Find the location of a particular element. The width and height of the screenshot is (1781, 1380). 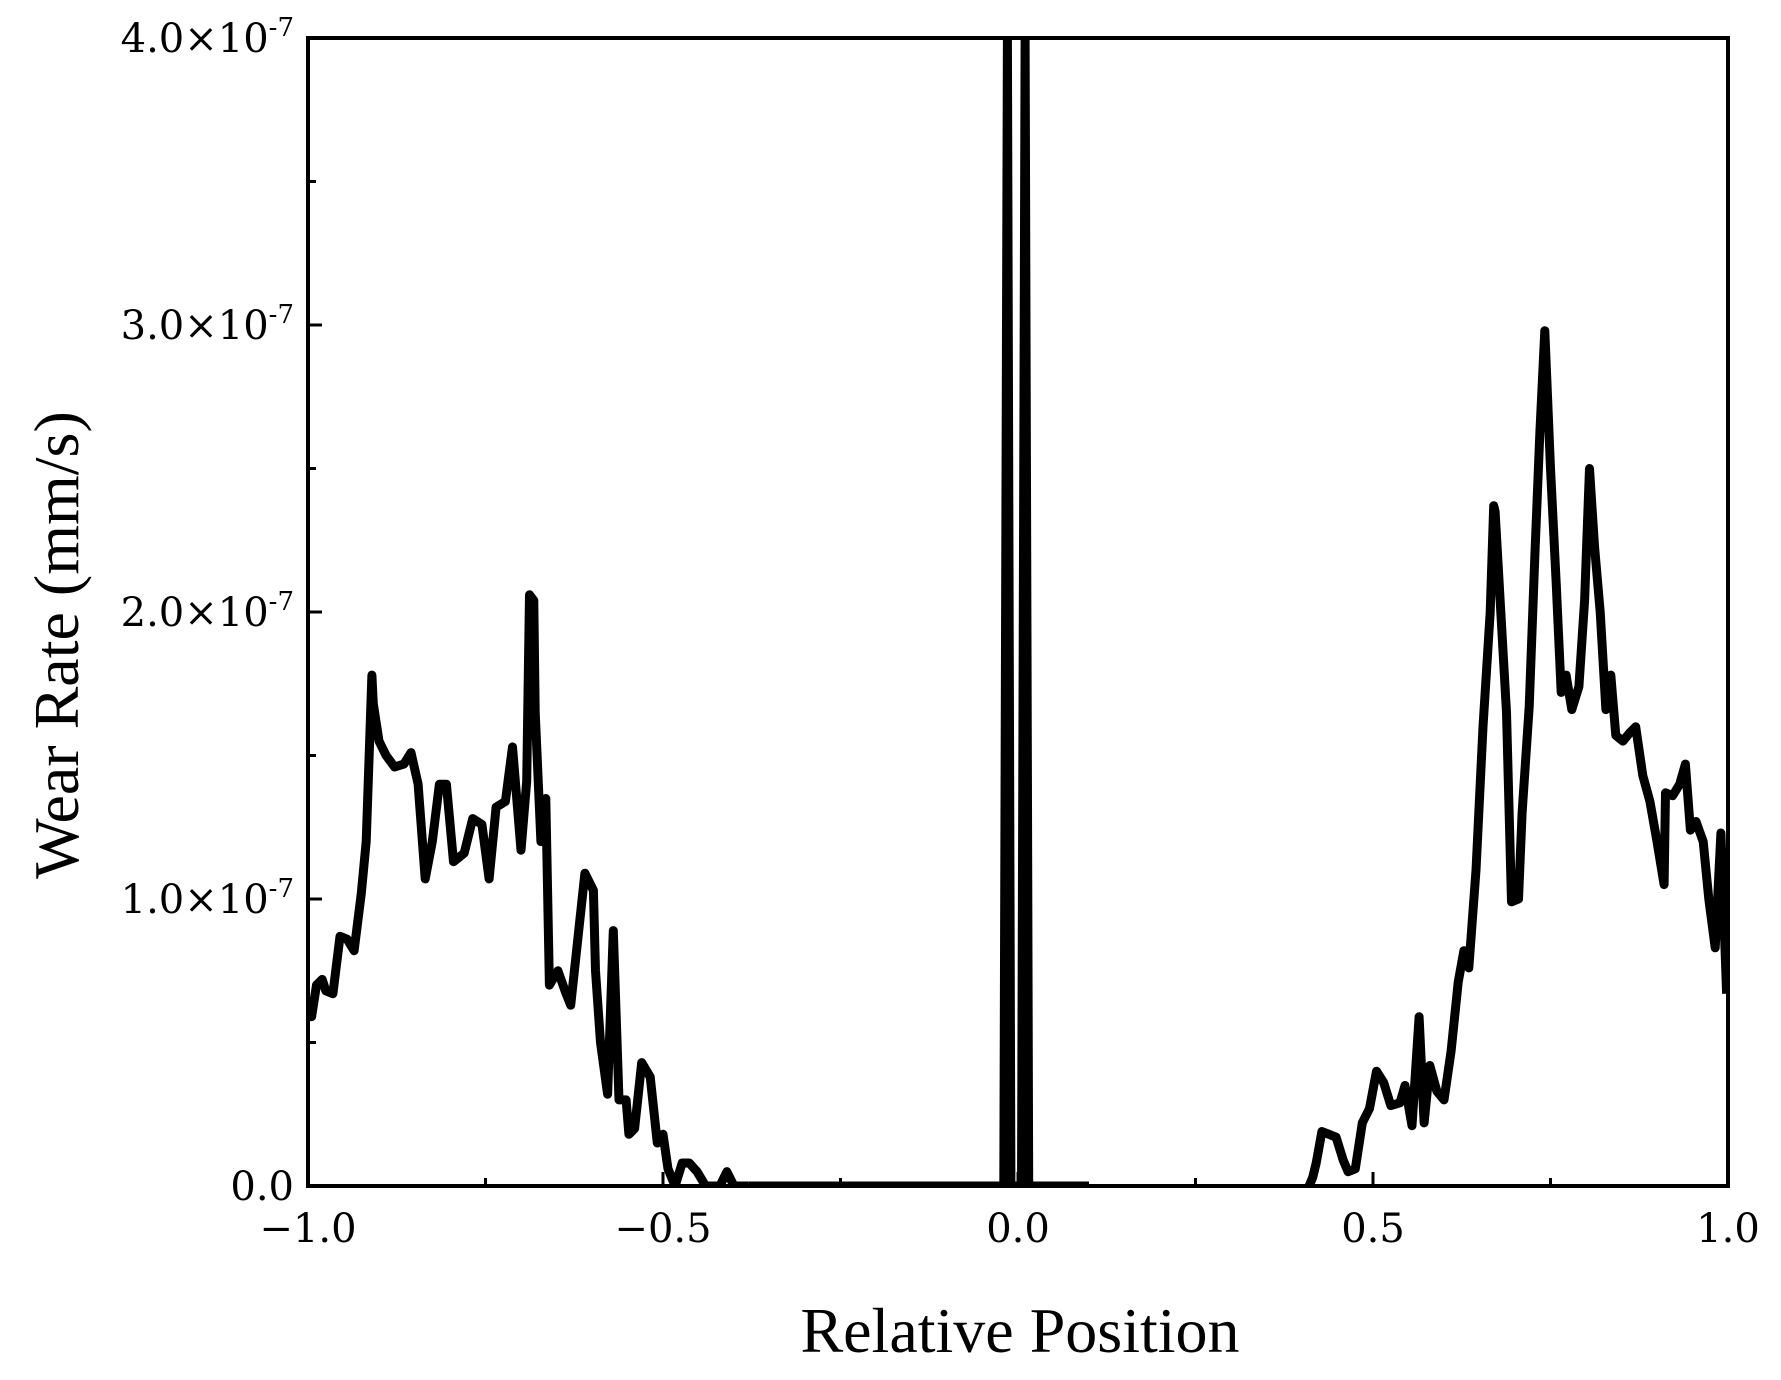

y-tick-label: 1.0×10⁻⁷ is located at coordinates (207, 898).